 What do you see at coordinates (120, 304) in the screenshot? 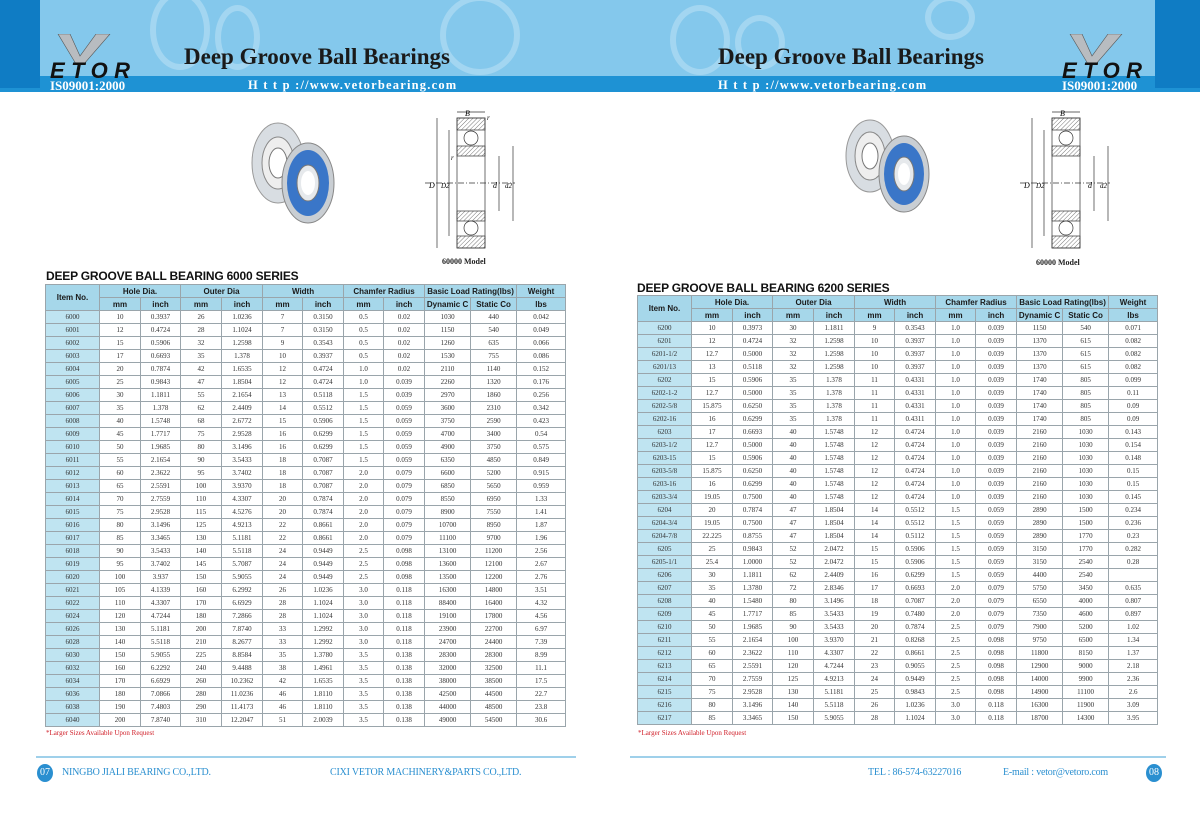
I see `subheader-hole-mm: mm` at bounding box center [120, 304].